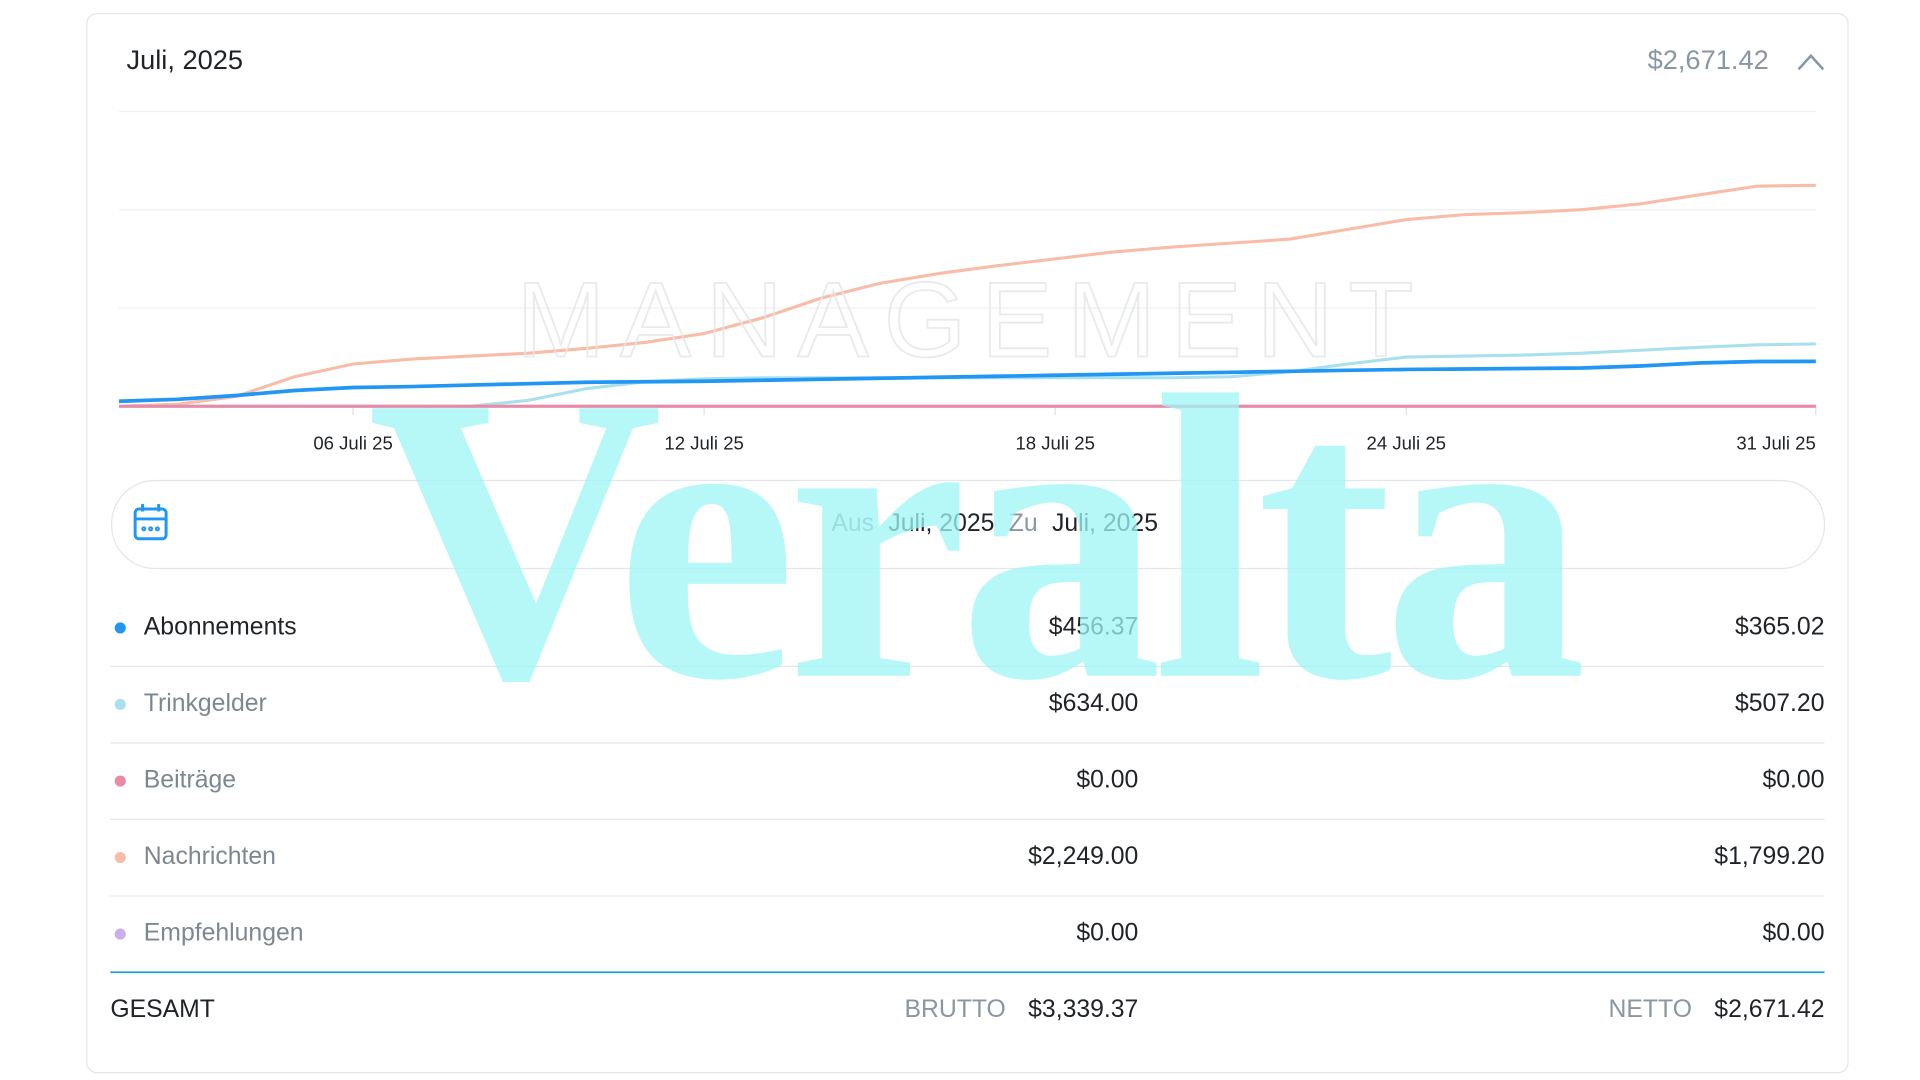 This screenshot has width=1920, height=1080. Describe the element at coordinates (190, 780) in the screenshot. I see `row-label: Beiträge` at that location.